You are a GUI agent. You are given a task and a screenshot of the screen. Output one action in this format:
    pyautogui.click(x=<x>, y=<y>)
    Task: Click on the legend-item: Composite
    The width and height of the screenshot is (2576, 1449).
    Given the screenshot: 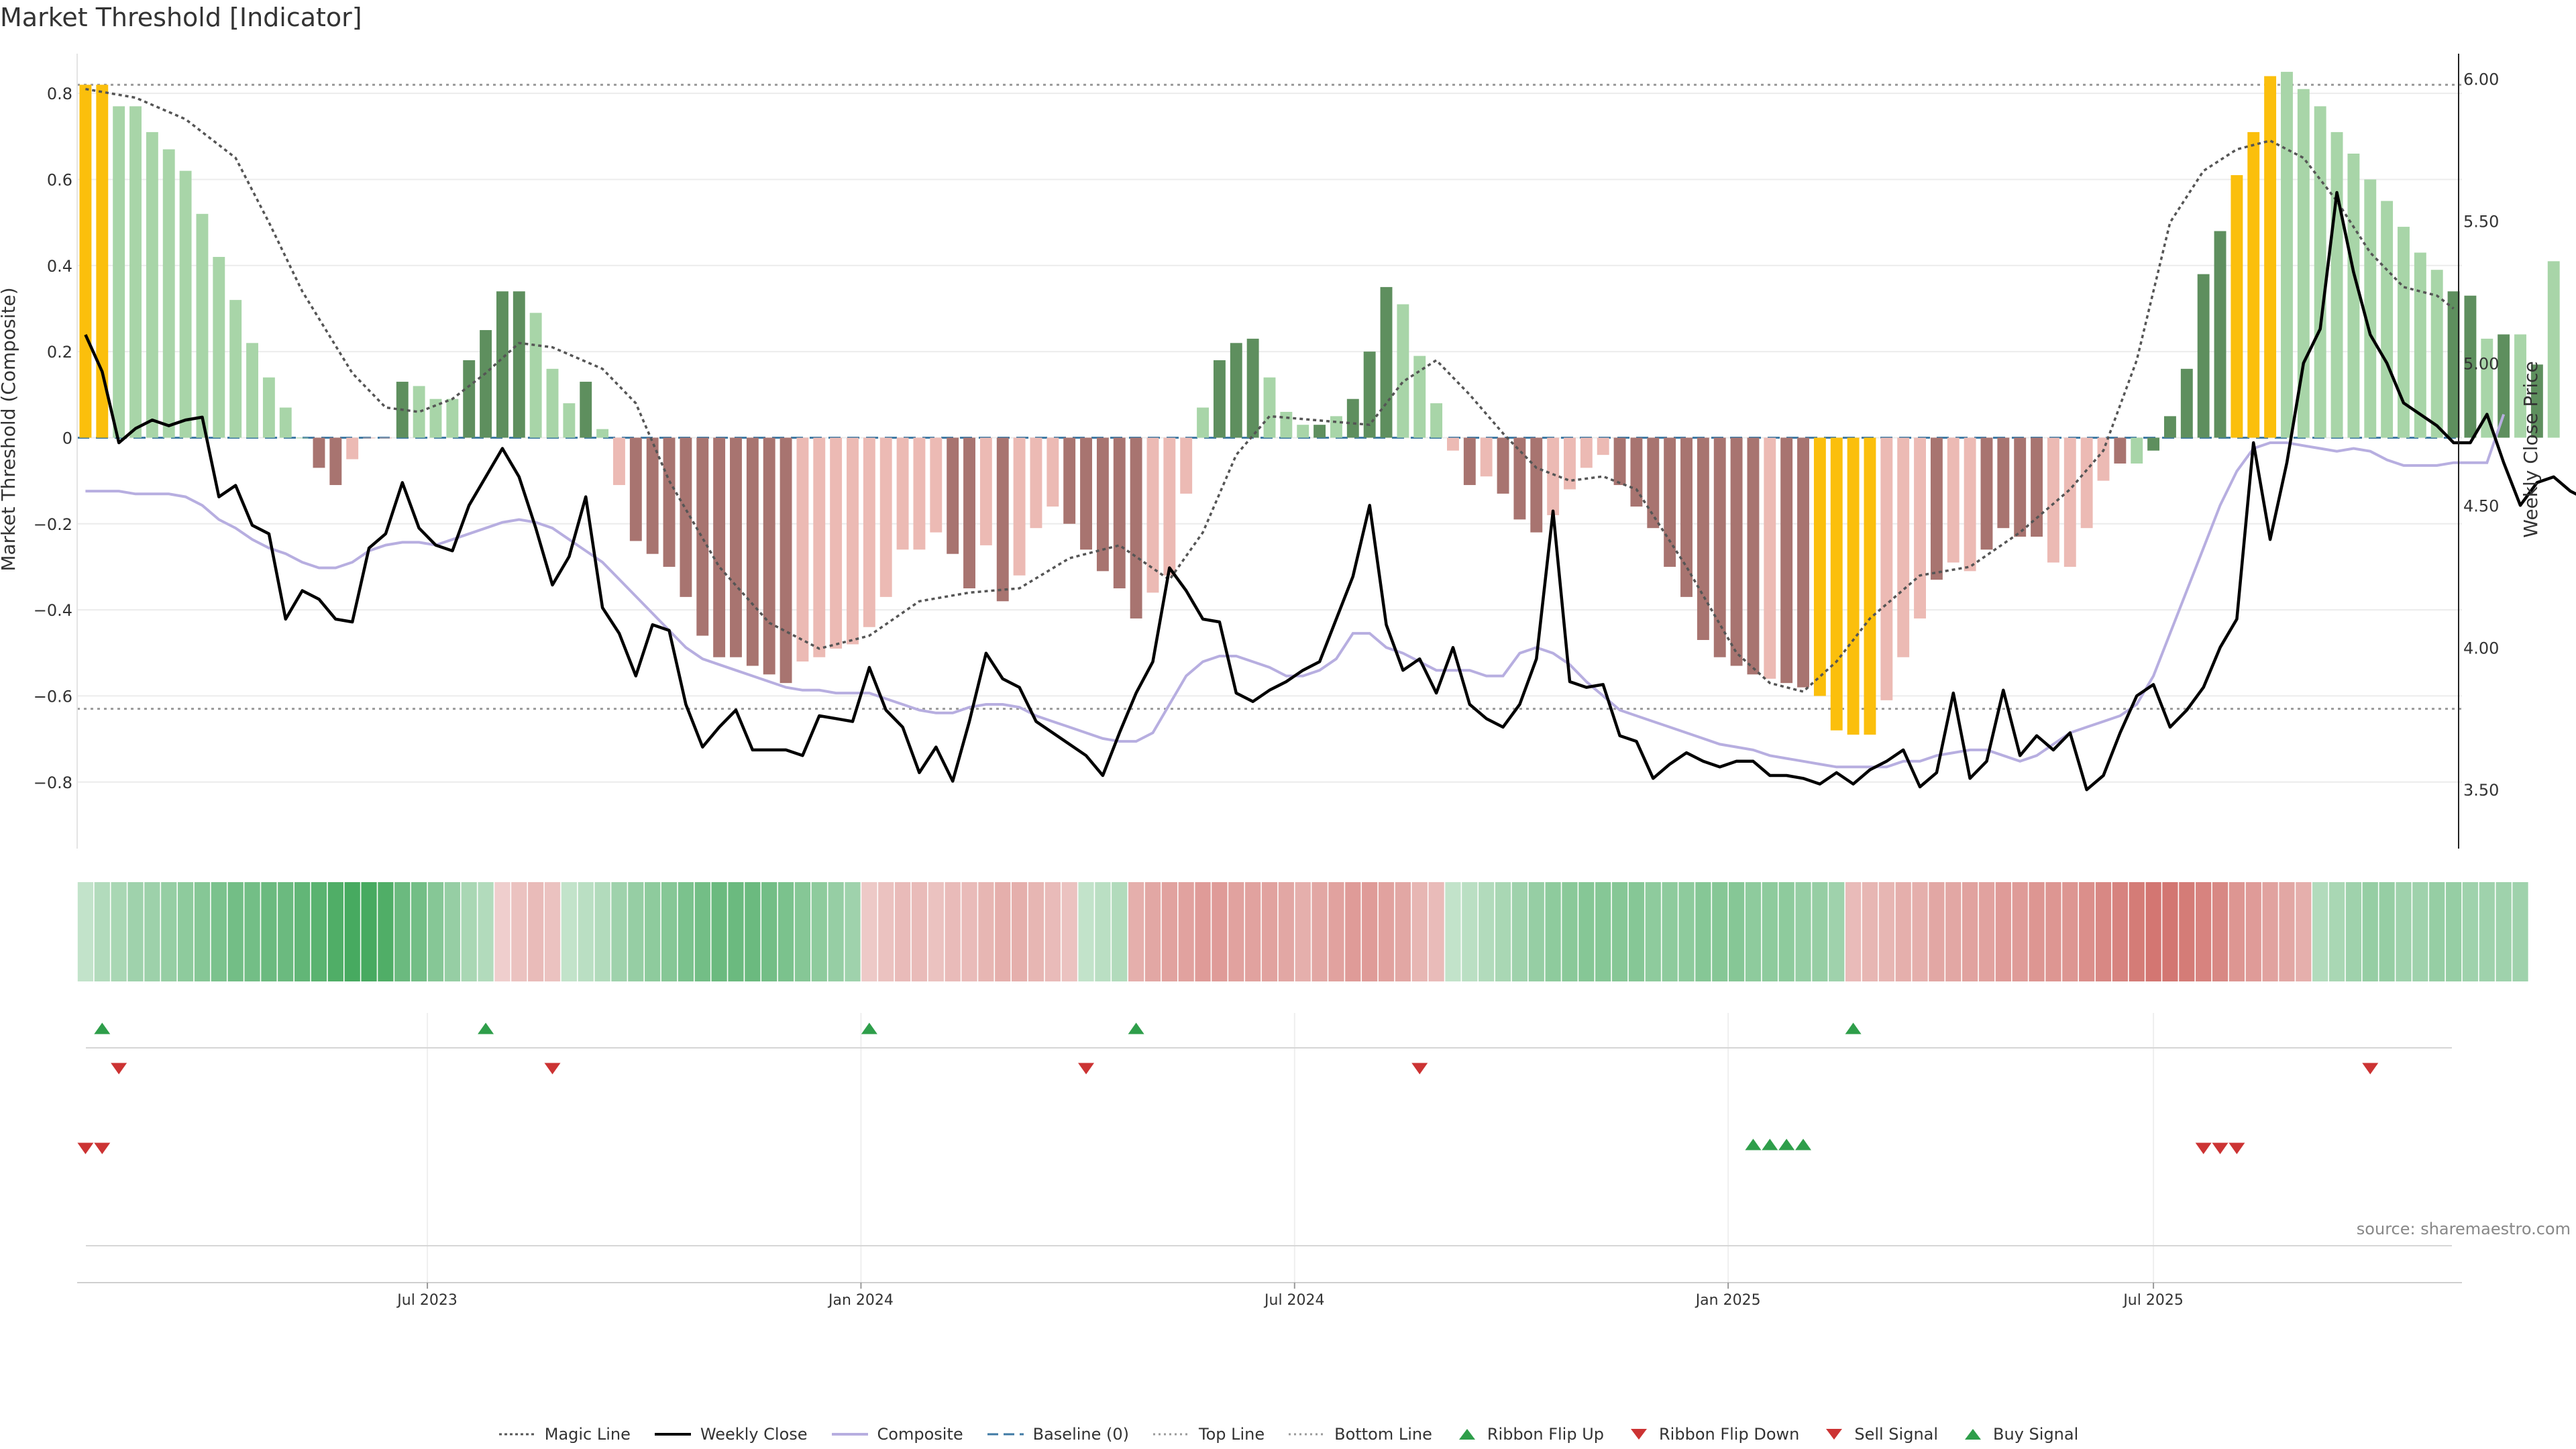 What is the action you would take?
    pyautogui.click(x=896, y=1434)
    